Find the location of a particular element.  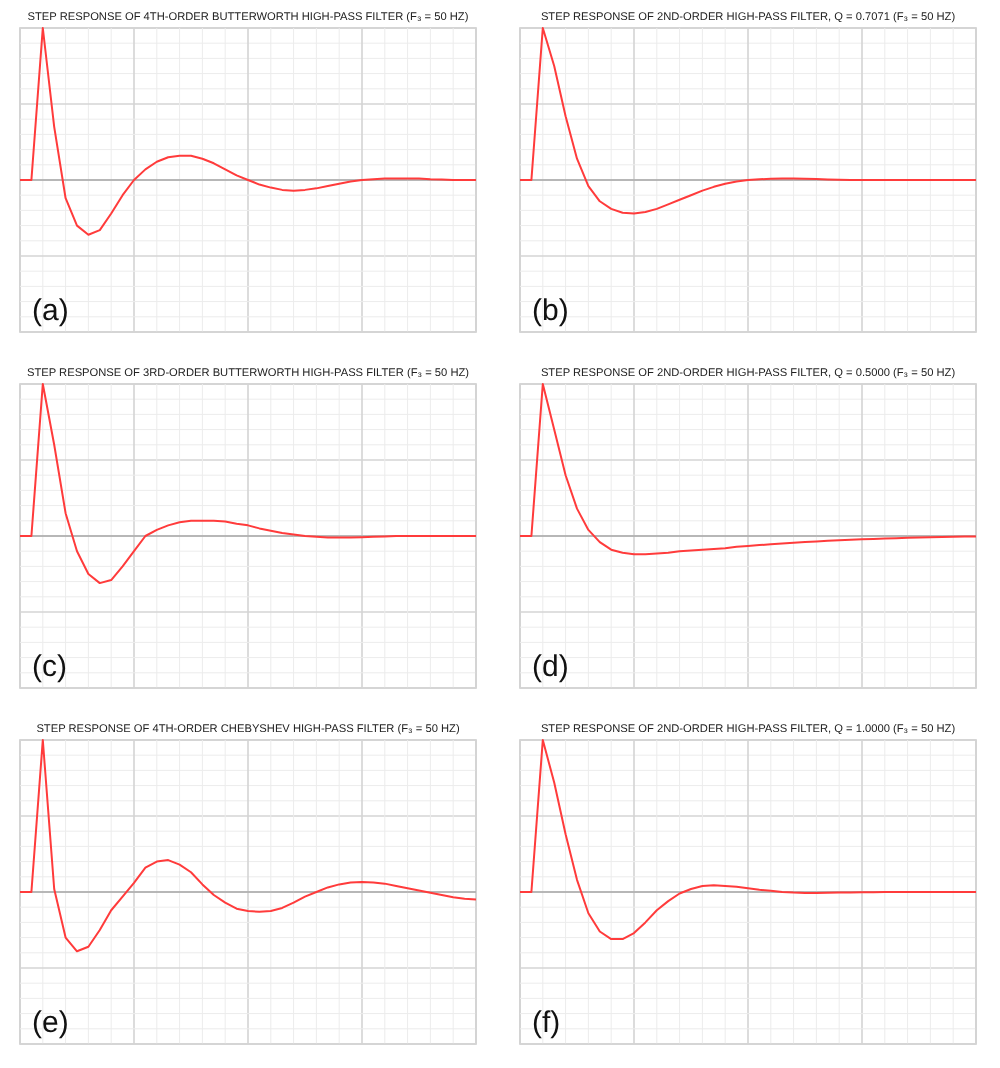

text: (e) is located at coordinates (50, 1023).